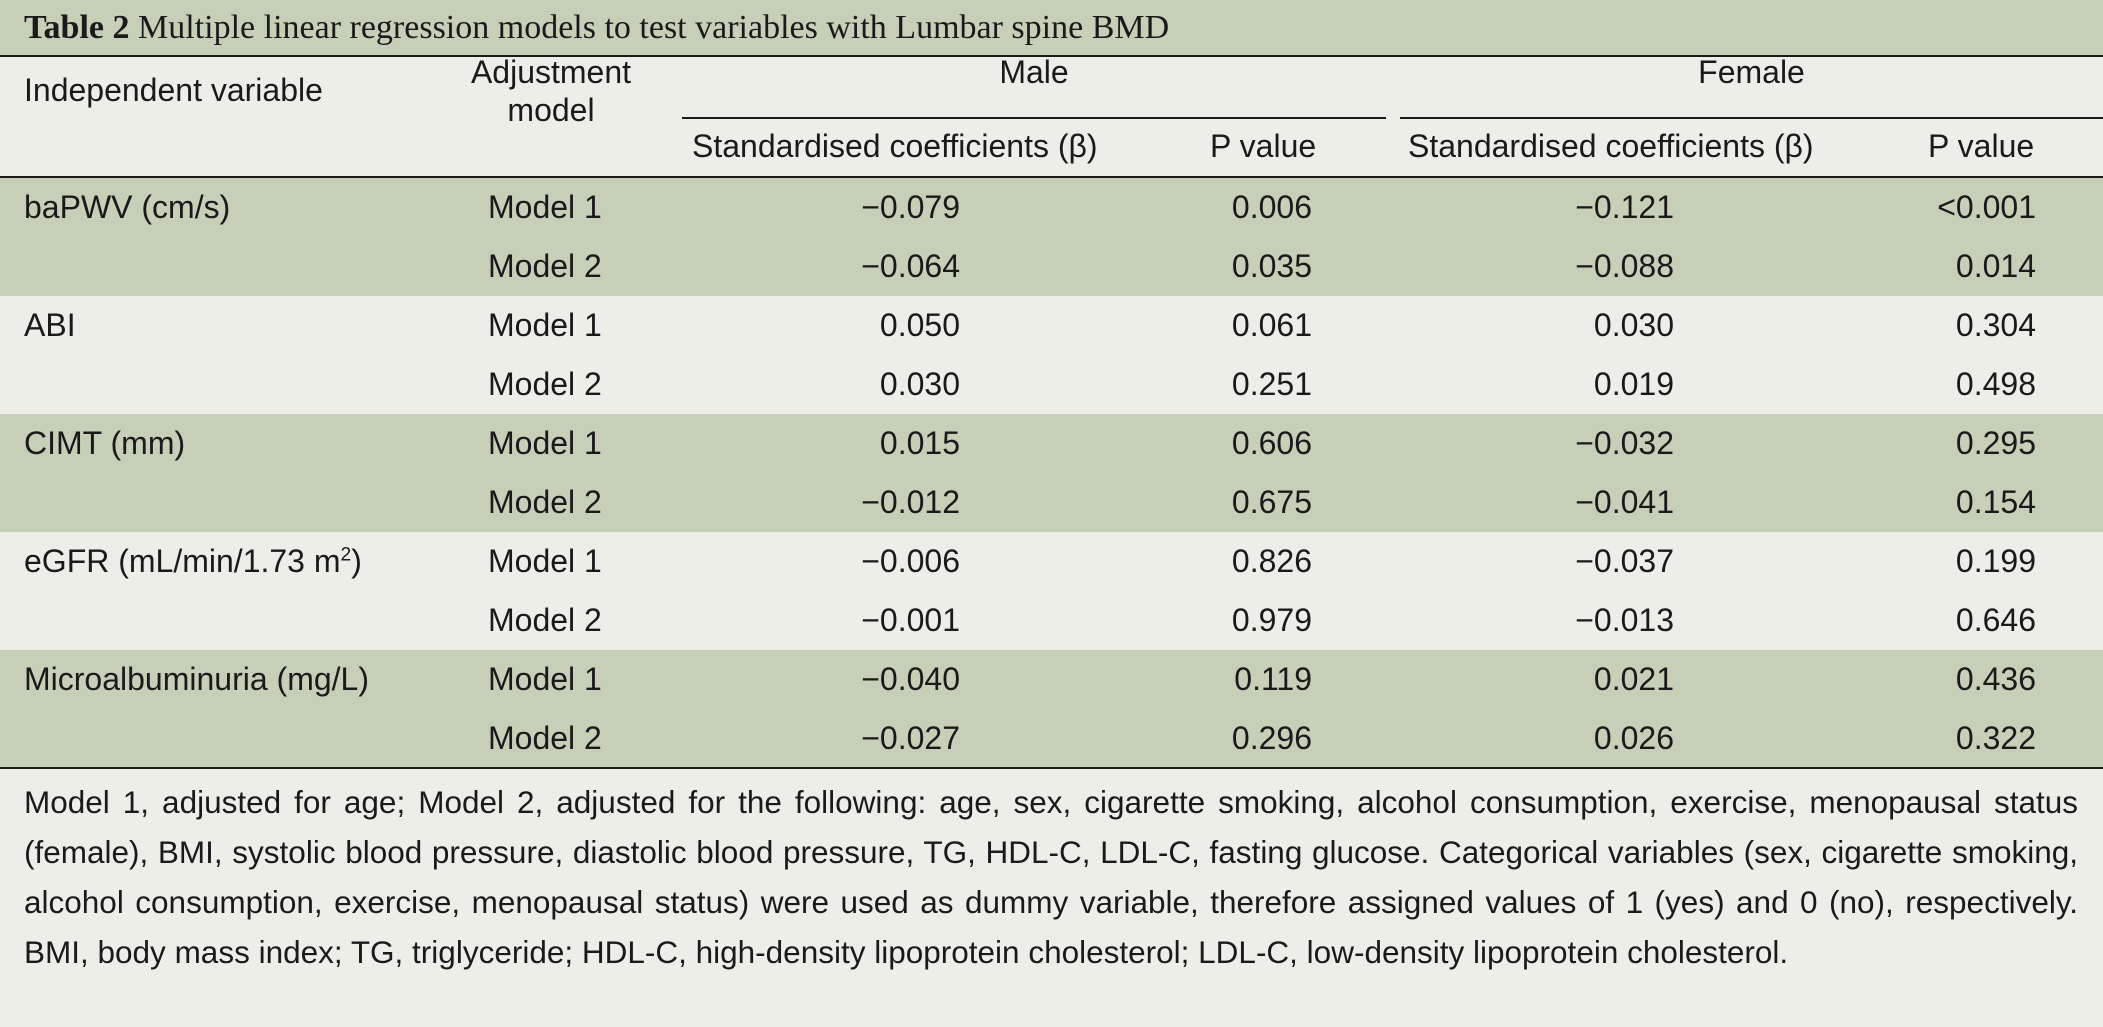 Image resolution: width=2103 pixels, height=1027 pixels. Describe the element at coordinates (1624, 207) in the screenshot. I see `female-beta-cell: −0.121` at that location.